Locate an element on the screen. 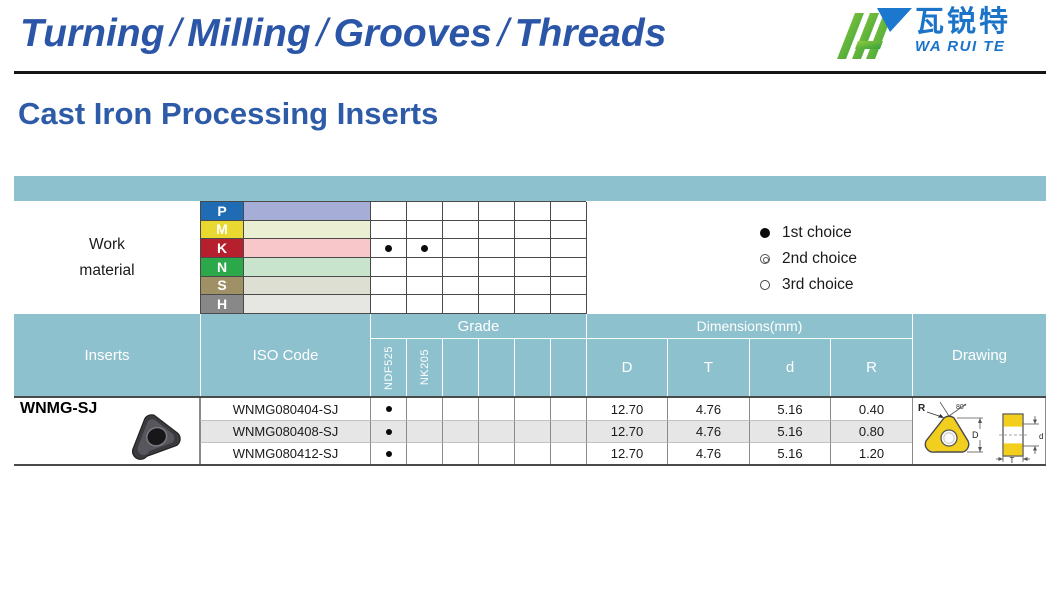 The width and height of the screenshot is (1060, 600). dimension-value-cell: 1.20 is located at coordinates (871, 453).